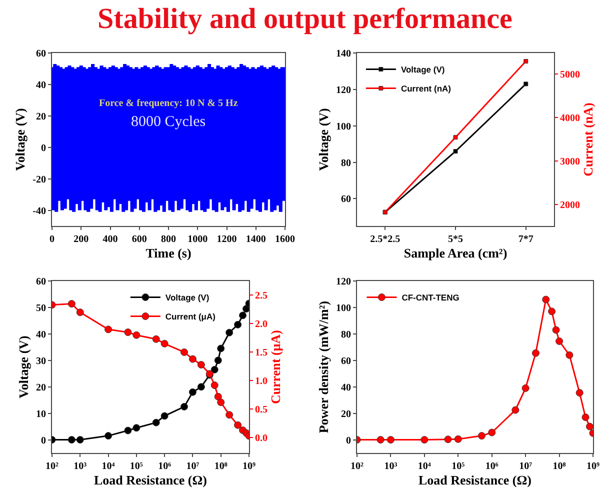 The width and height of the screenshot is (610, 495). Describe the element at coordinates (168, 122) in the screenshot. I see `annotation: 8000 Cycles` at that location.